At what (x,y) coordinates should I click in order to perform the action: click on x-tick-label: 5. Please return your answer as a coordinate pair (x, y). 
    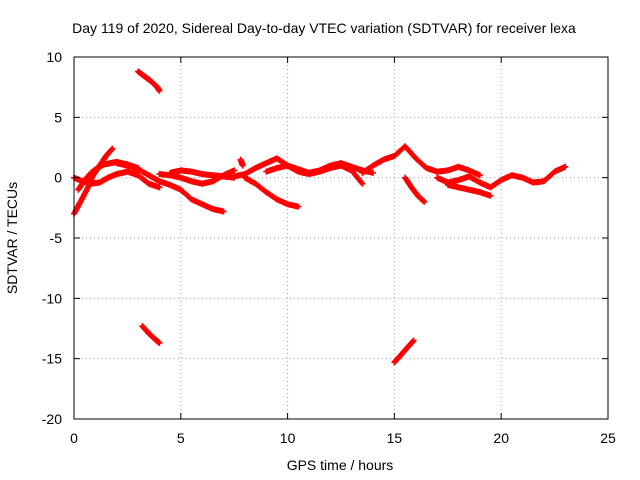
    Looking at the image, I should click on (181, 438).